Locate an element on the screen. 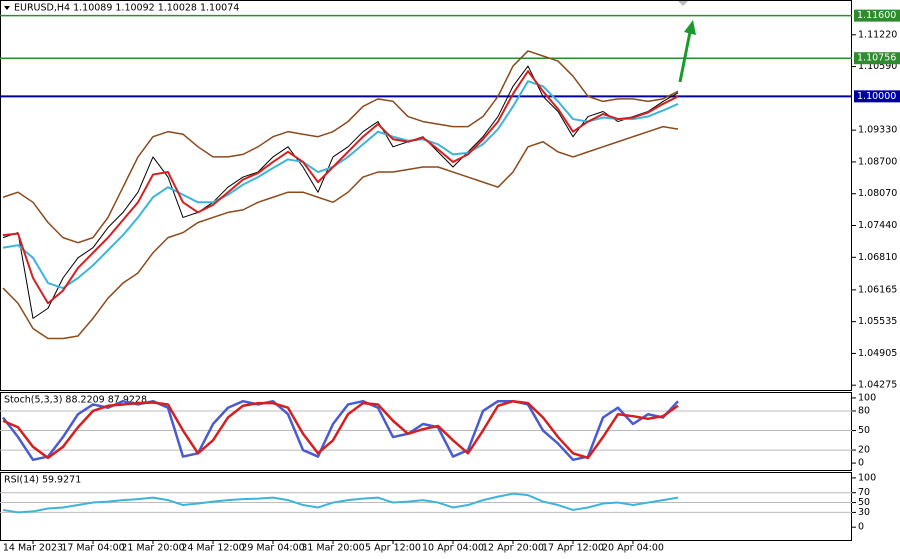  rsi-title: RSI(14) 59.9271 is located at coordinates (42, 480).